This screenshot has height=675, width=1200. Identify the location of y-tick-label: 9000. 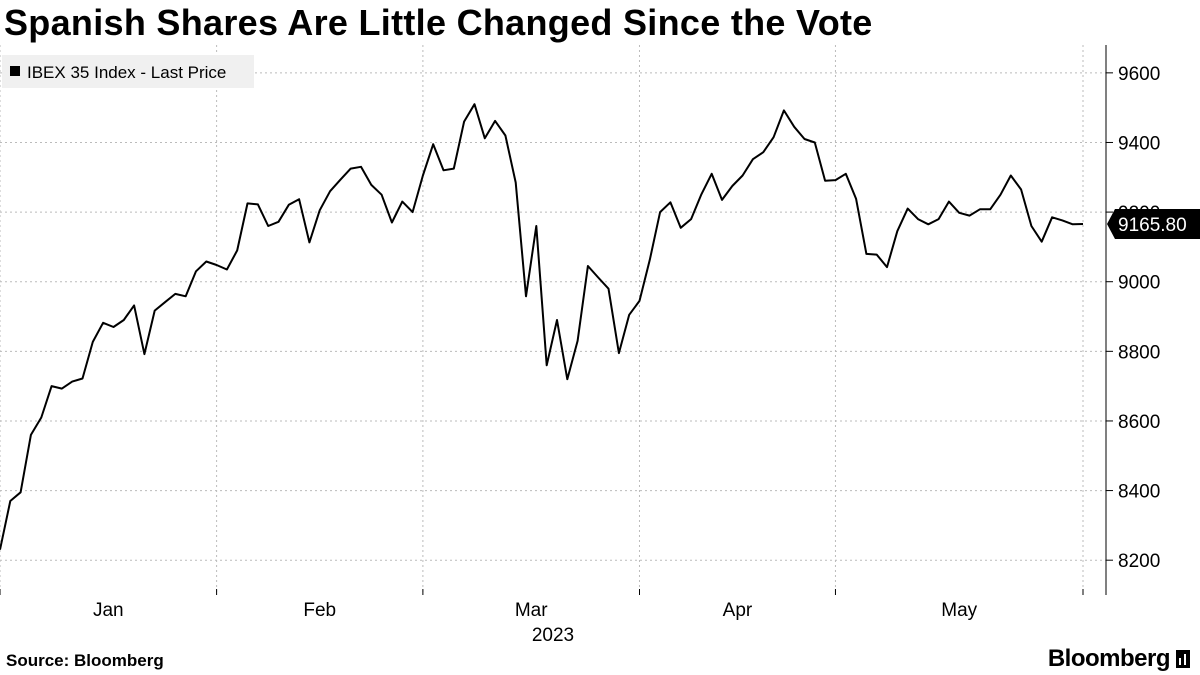
(1139, 283).